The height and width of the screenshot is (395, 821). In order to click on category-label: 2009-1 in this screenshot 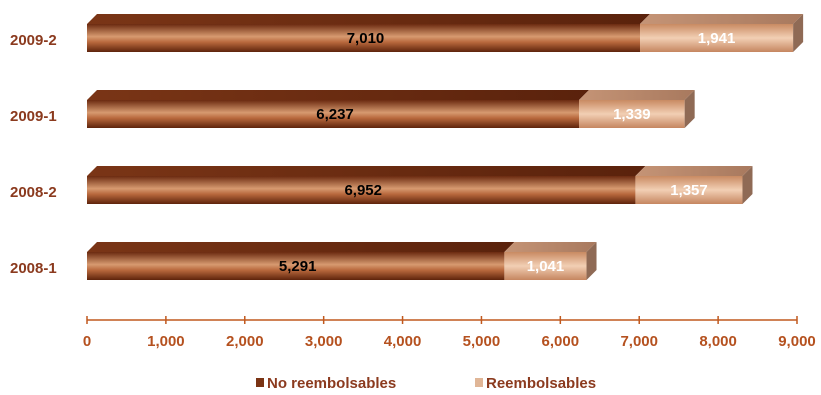, I will do `click(33, 116)`.